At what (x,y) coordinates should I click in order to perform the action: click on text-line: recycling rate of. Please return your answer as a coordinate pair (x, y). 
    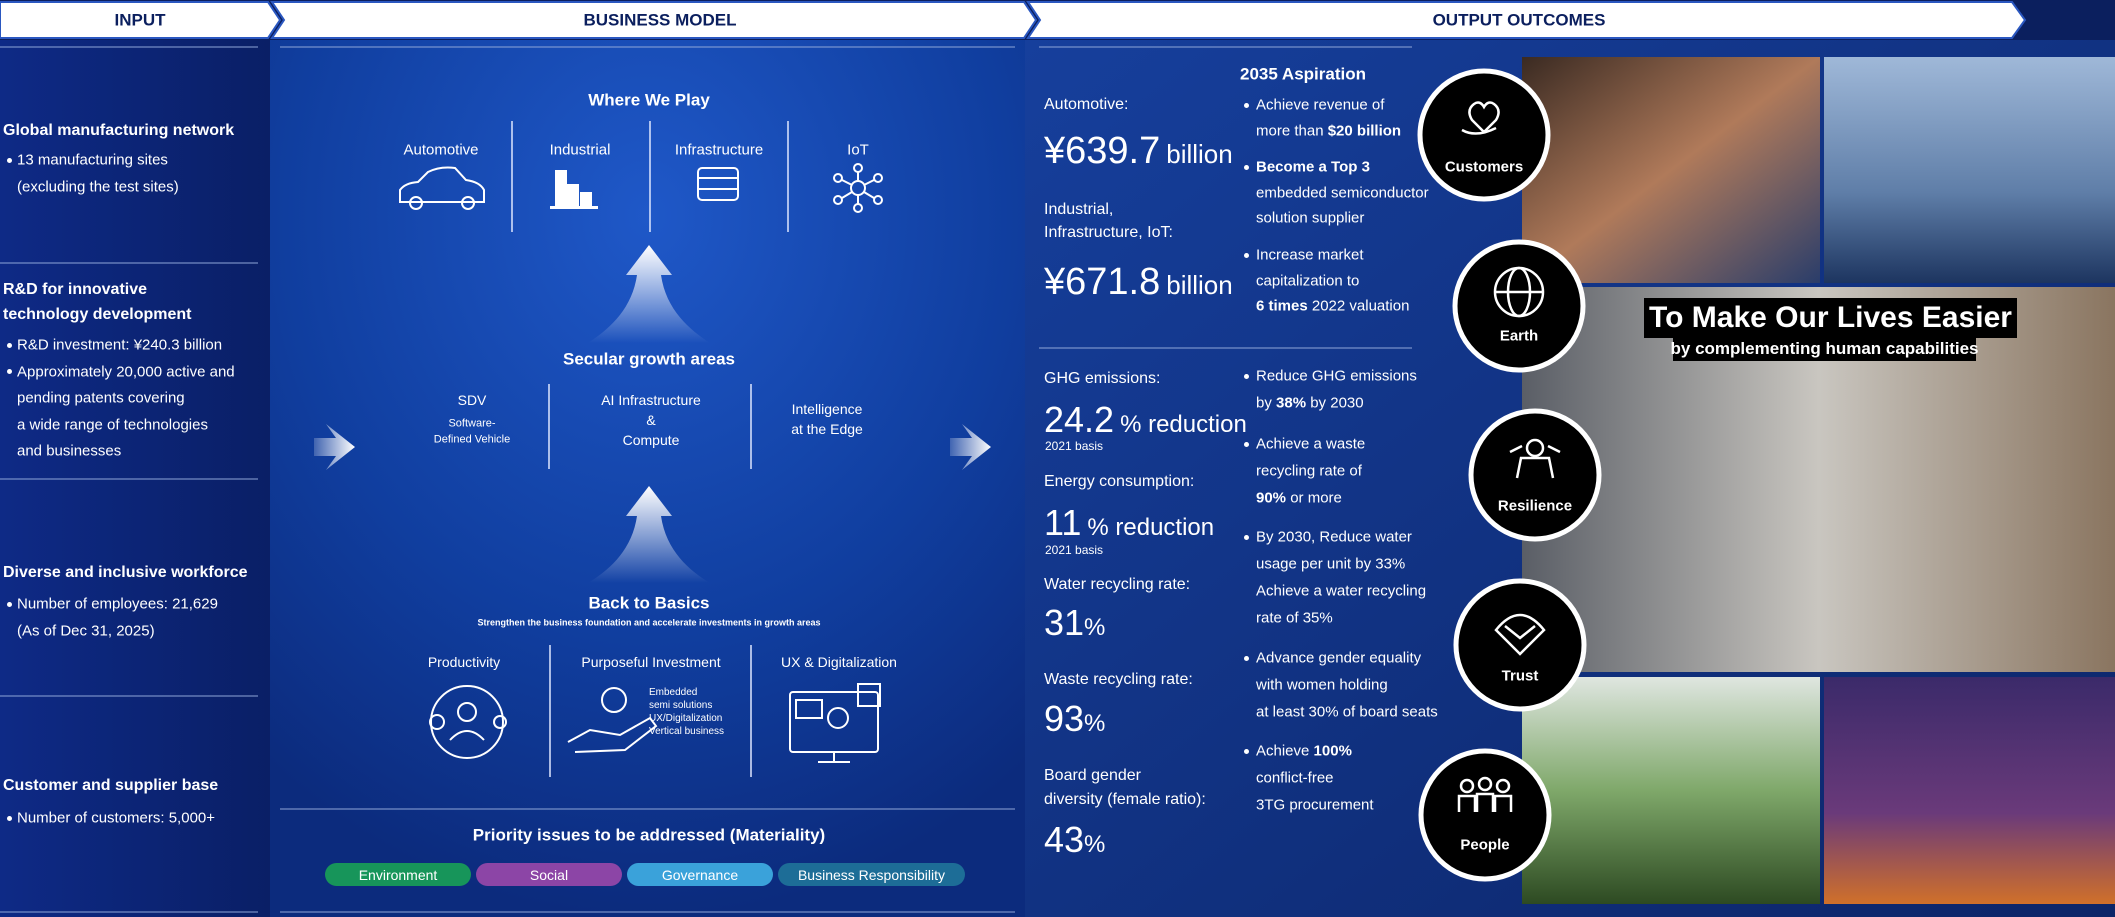
    Looking at the image, I should click on (1309, 471).